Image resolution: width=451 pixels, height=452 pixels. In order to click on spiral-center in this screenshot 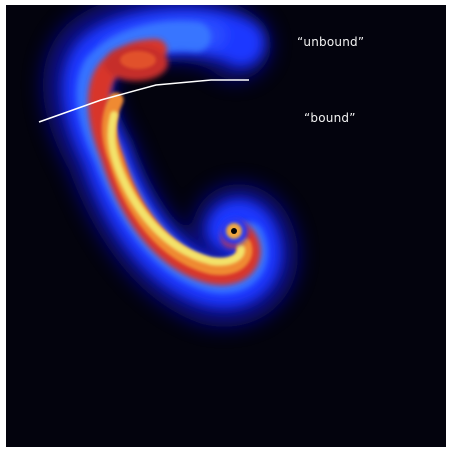, I will do `click(234, 231)`.